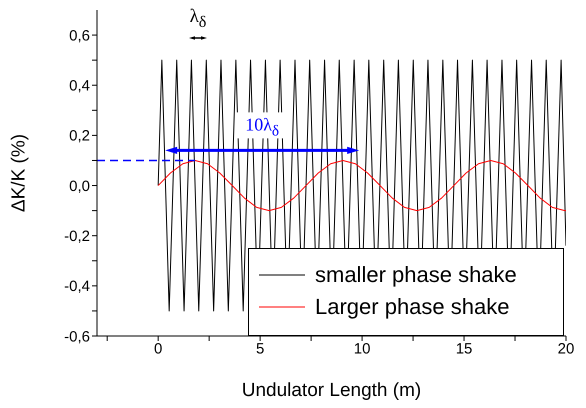 The height and width of the screenshot is (408, 586). What do you see at coordinates (332, 390) in the screenshot?
I see `x-axis-title: Undulator Length (m)` at bounding box center [332, 390].